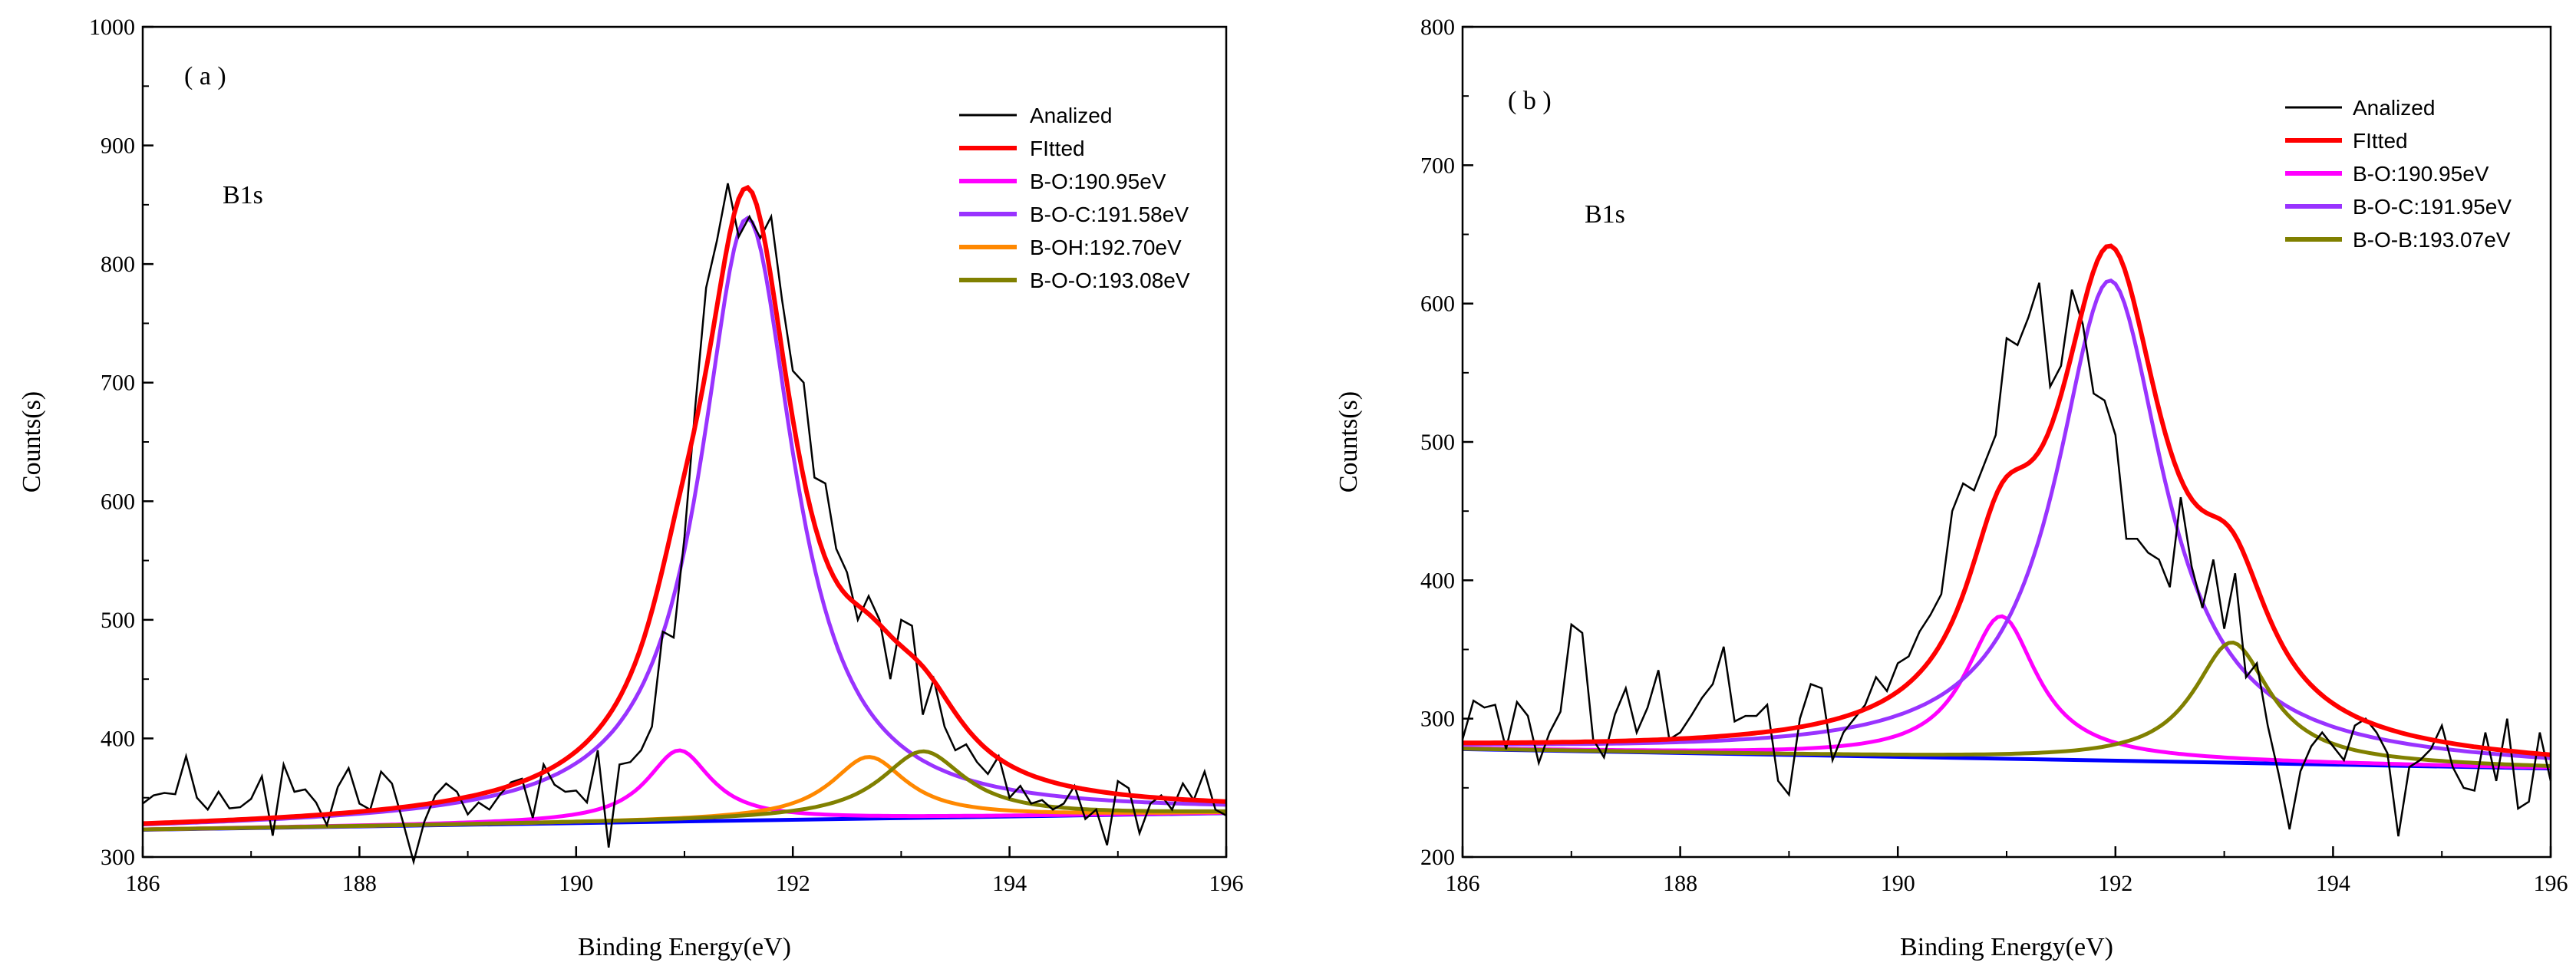  I want to click on panel-b-y-tick-label: 700, so click(1437, 166).